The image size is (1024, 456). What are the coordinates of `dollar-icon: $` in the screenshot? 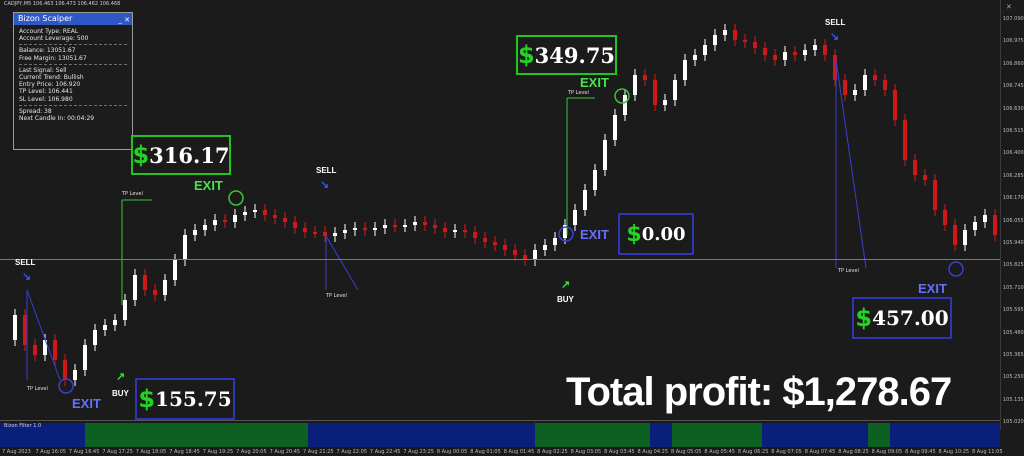 It's located at (634, 234).